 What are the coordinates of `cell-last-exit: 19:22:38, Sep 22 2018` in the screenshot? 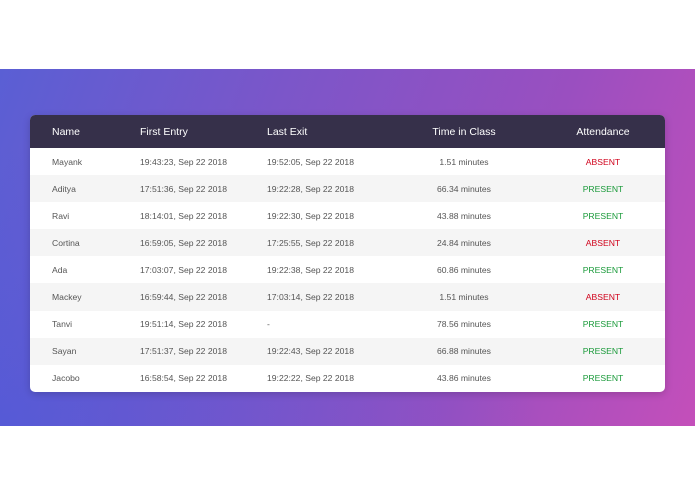 It's located at (310, 269).